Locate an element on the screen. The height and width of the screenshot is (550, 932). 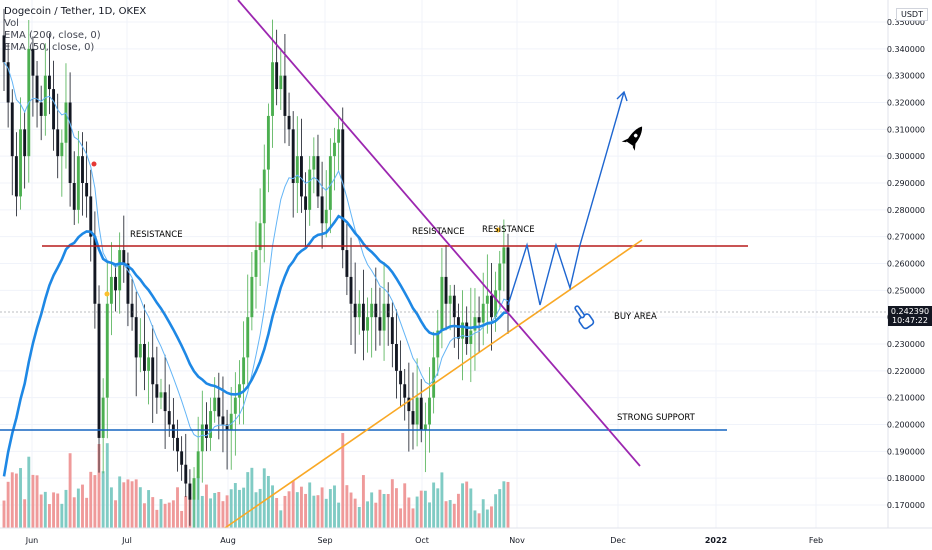
price-tick-label: 0.350000 is located at coordinates (906, 22).